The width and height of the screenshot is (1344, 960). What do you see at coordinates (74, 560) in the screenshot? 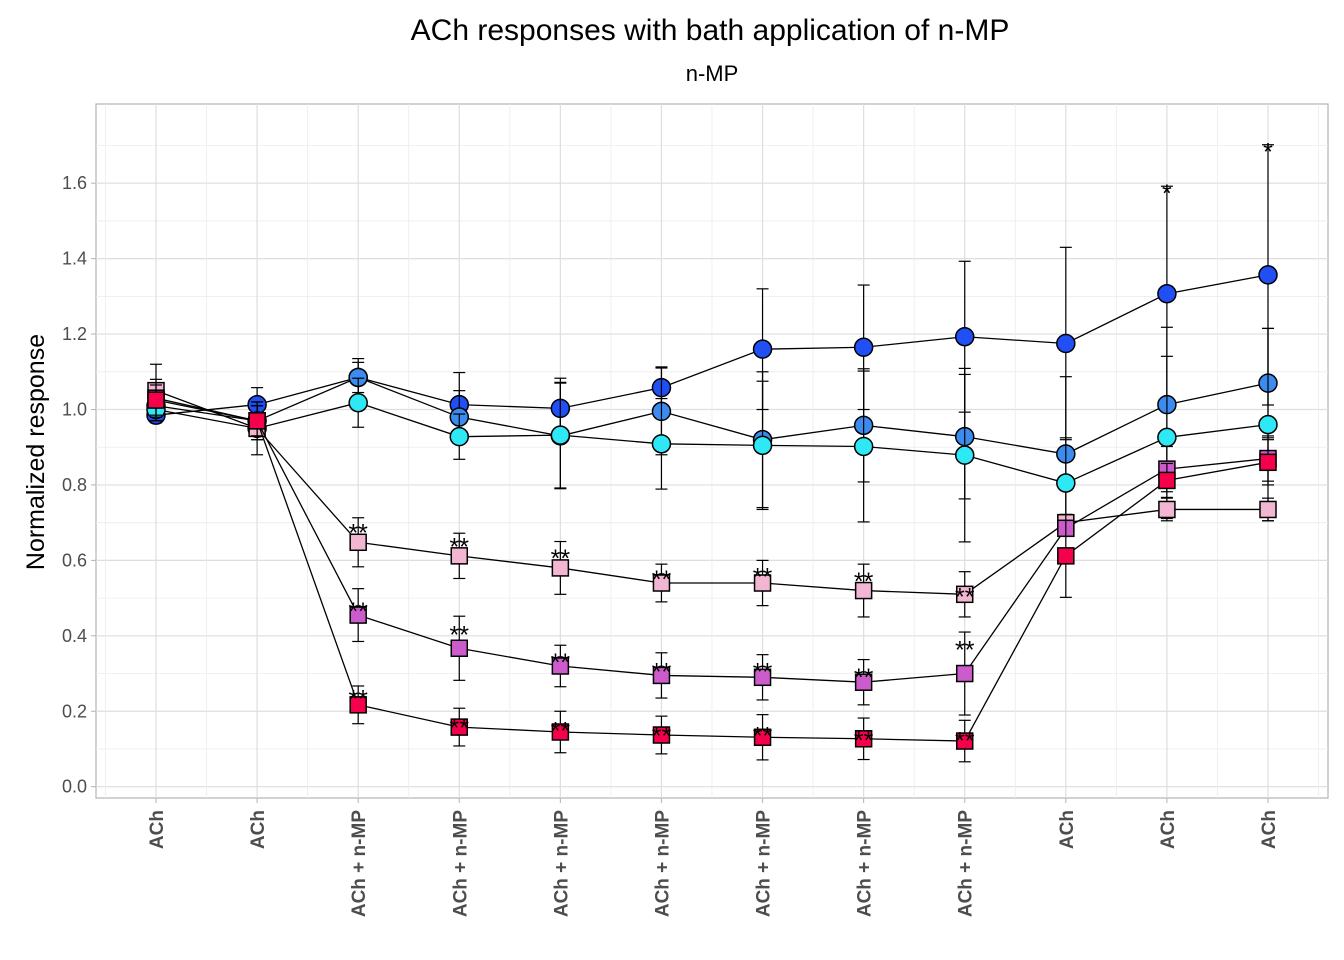
I see `y-tick-label: 0.6` at bounding box center [74, 560].